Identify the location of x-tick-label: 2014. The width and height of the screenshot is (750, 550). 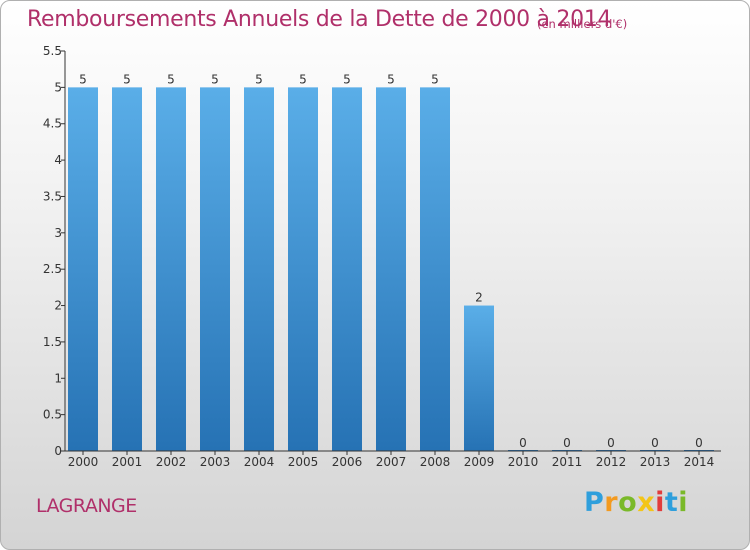
(699, 462).